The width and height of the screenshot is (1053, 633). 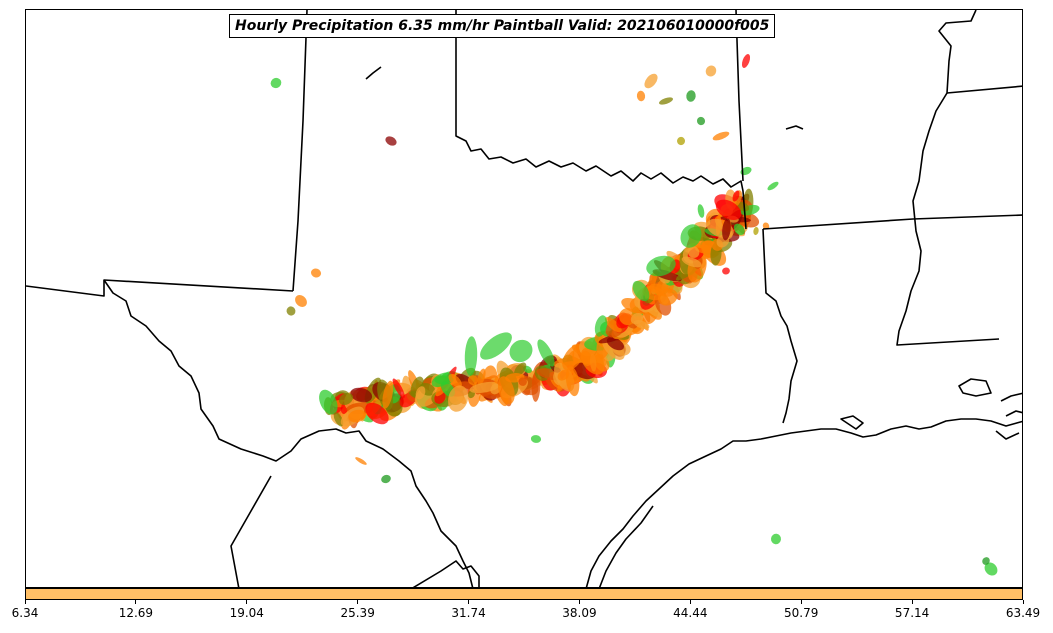 What do you see at coordinates (1023, 613) in the screenshot?
I see `colorbar-tick-label: 63.49` at bounding box center [1023, 613].